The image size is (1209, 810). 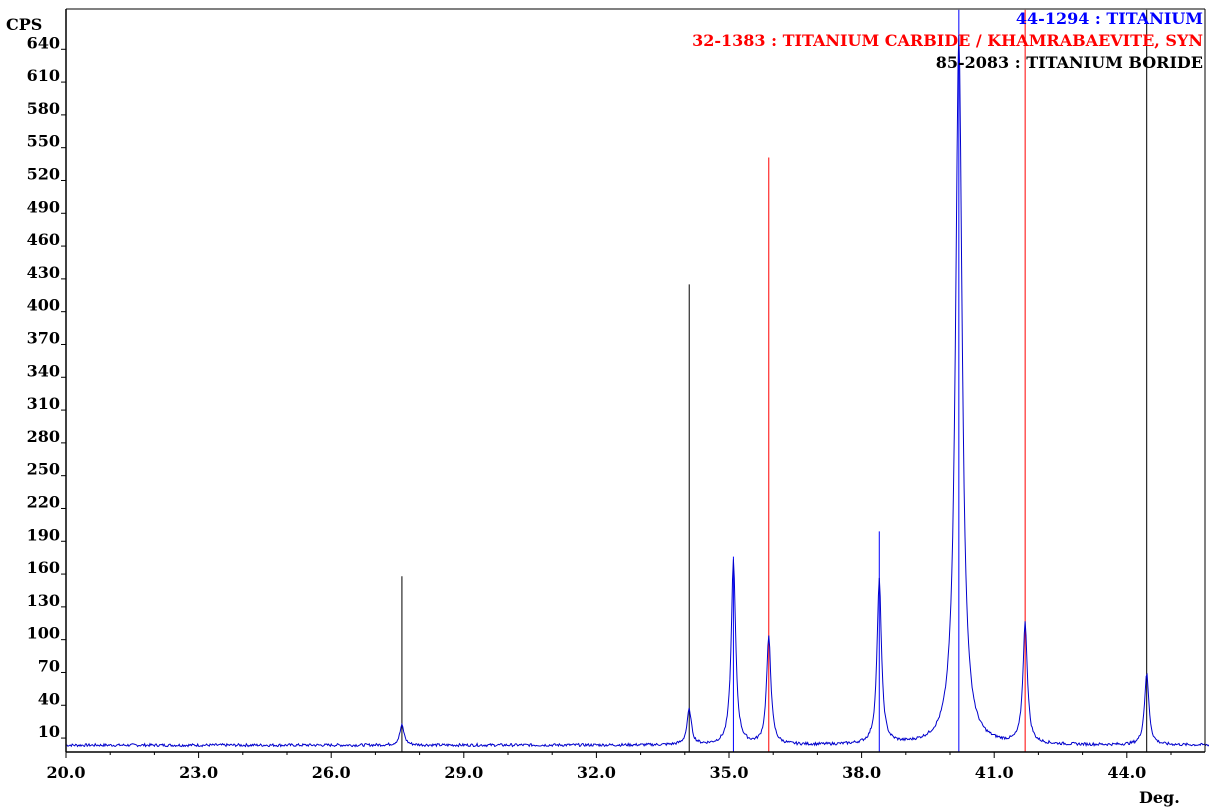 What do you see at coordinates (994, 772) in the screenshot?
I see `x-tick-label: 41.0` at bounding box center [994, 772].